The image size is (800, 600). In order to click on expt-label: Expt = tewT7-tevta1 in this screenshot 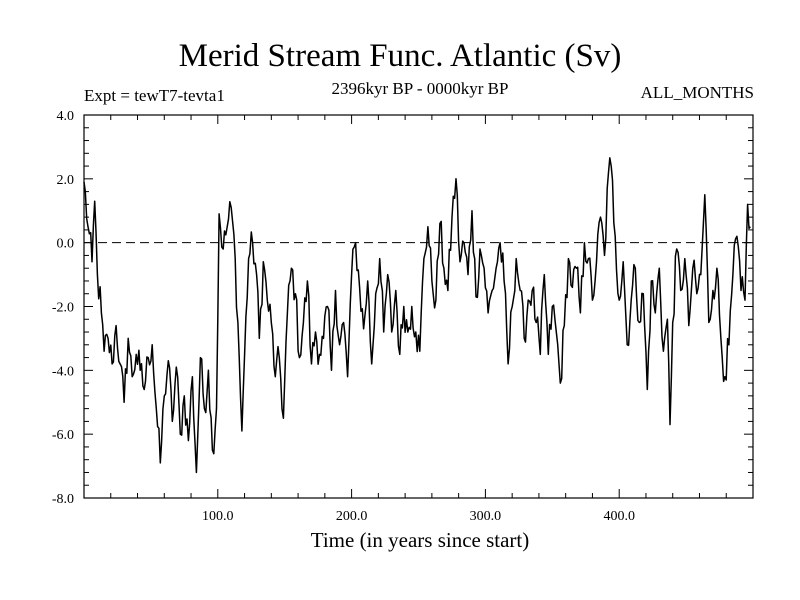, I will do `click(154, 95)`.